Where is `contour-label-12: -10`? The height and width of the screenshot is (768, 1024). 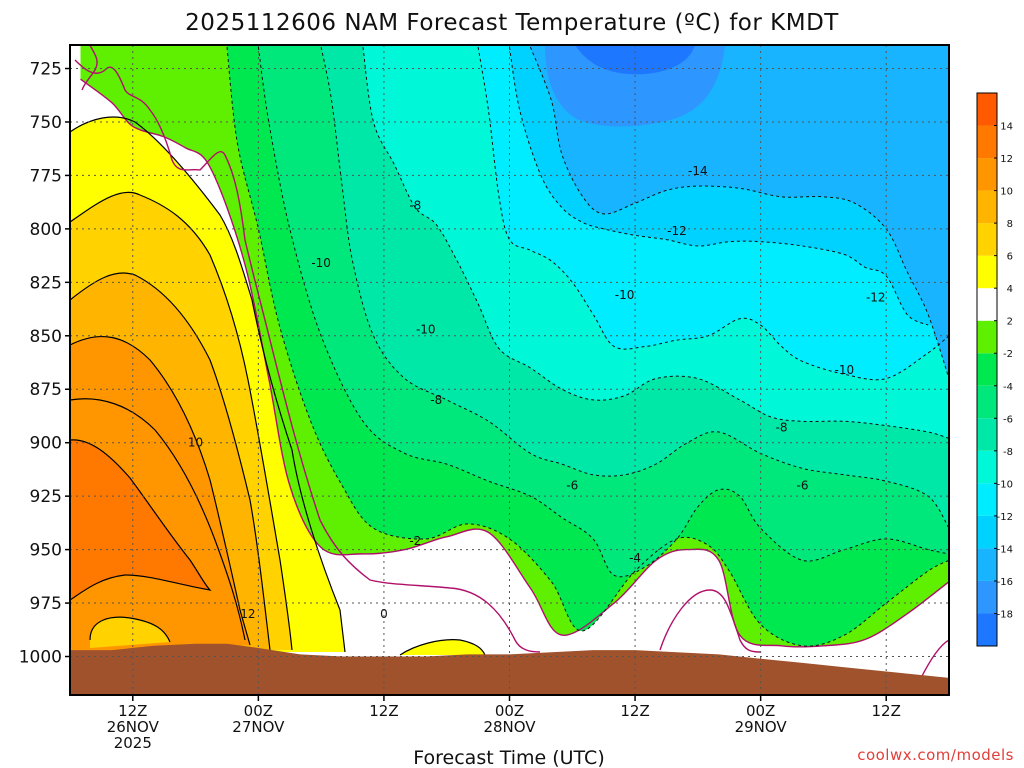
contour-label-12: -10 is located at coordinates (625, 295).